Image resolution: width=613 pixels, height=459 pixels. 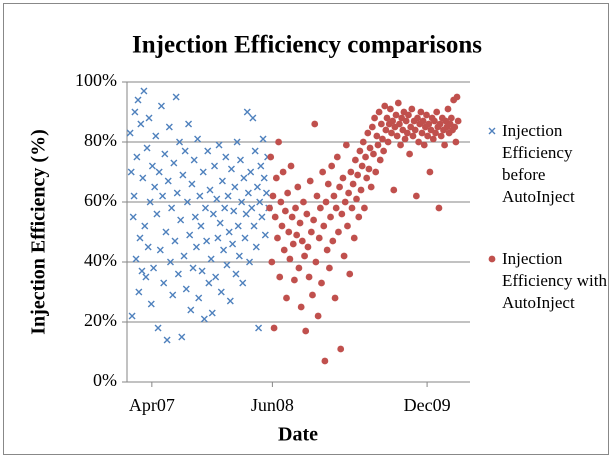 I want to click on y-tick-label: 100%, so click(x=96, y=80).